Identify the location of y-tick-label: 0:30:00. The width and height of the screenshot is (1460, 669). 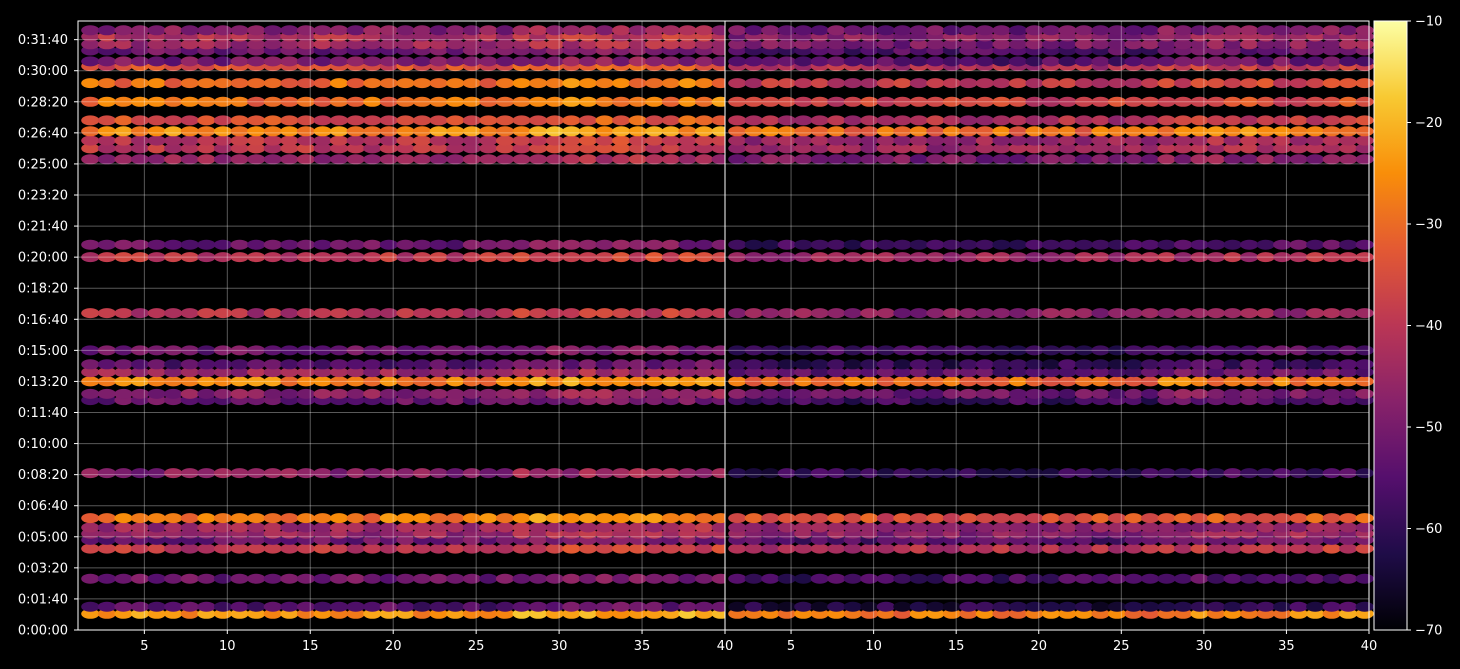
(43, 71).